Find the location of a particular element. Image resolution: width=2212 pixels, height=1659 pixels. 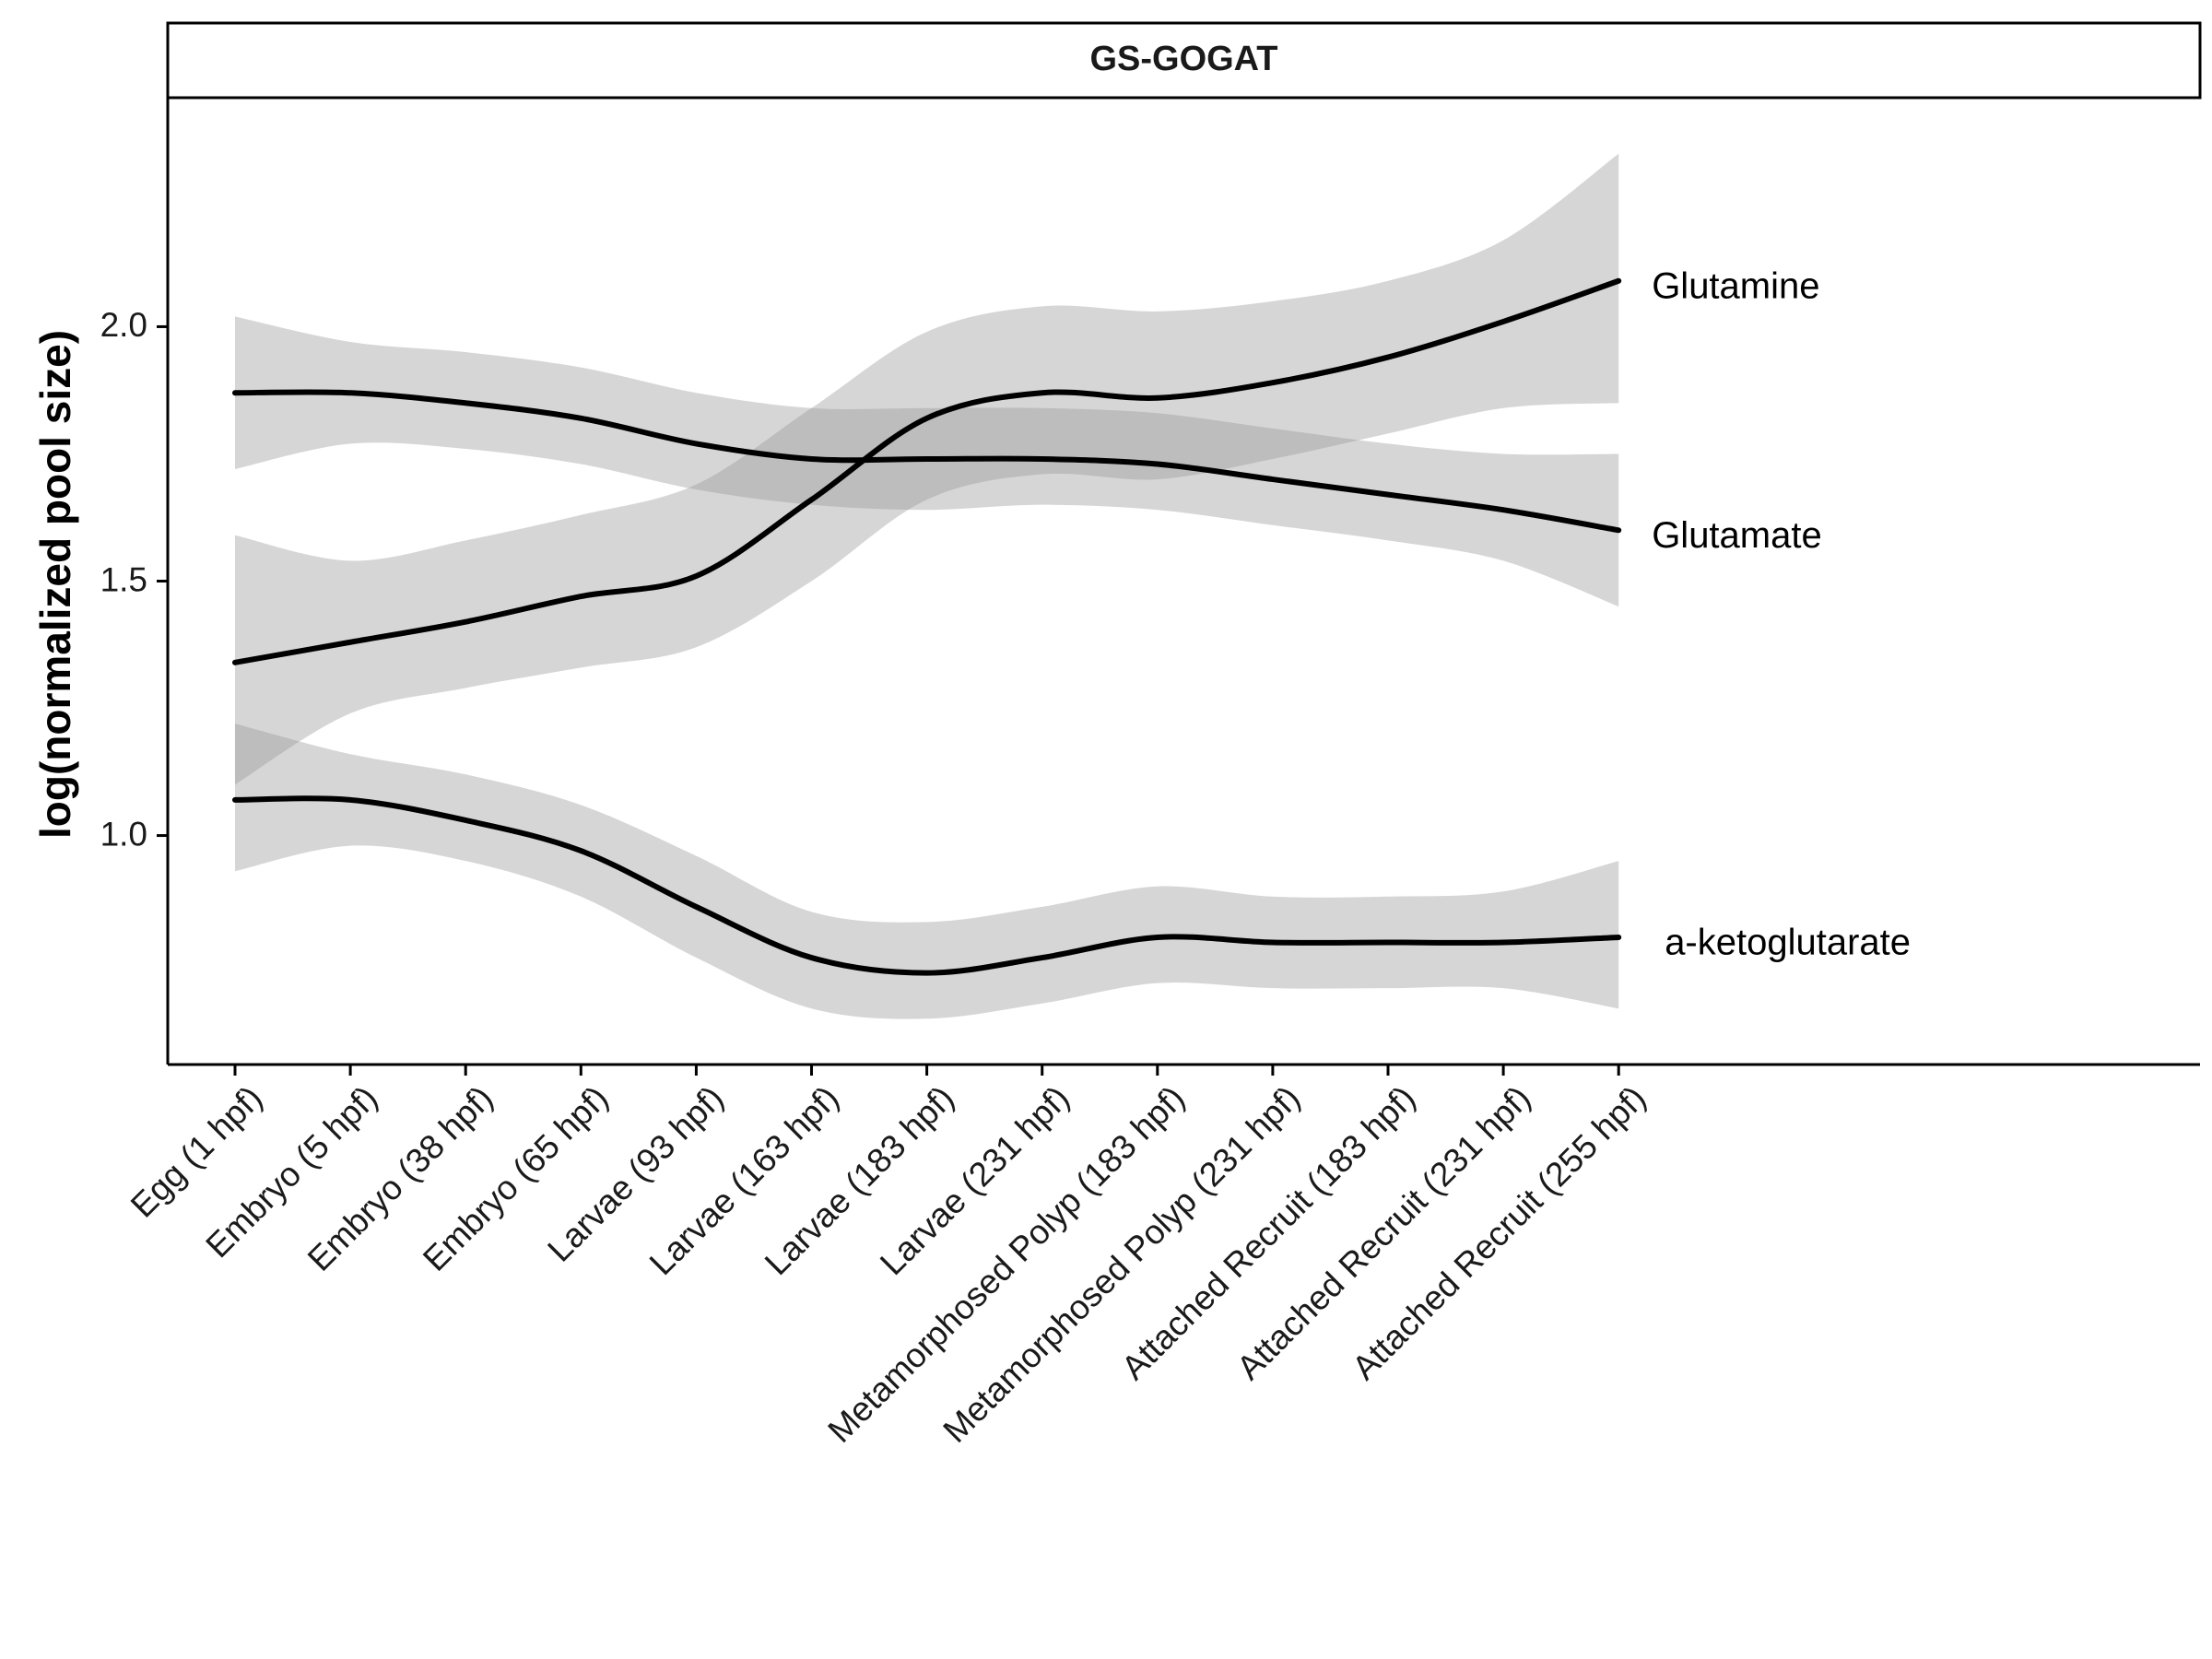

series-labels: Glutamine Glutamate a-ketoglutarate is located at coordinates (1781, 613).